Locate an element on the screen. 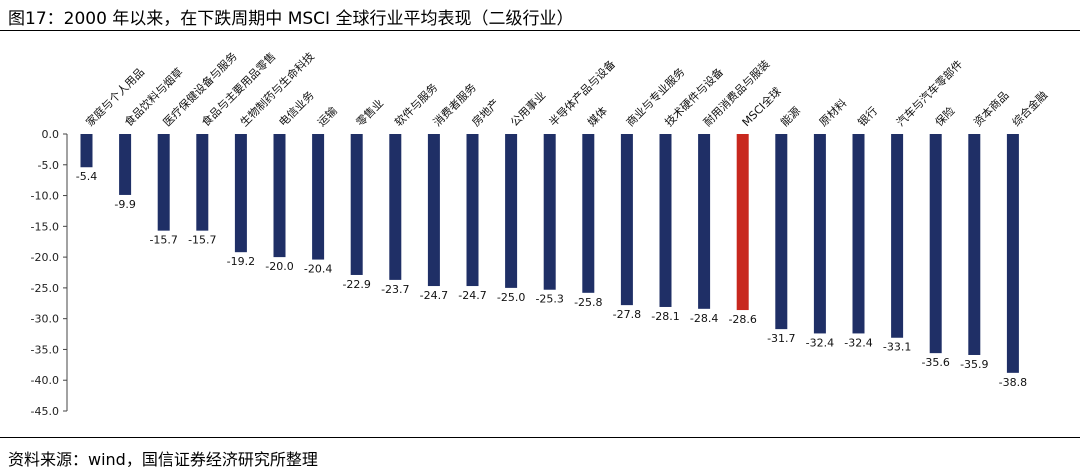 The width and height of the screenshot is (1080, 476). category-label: 汽车与汽车零部件 is located at coordinates (929, 93).